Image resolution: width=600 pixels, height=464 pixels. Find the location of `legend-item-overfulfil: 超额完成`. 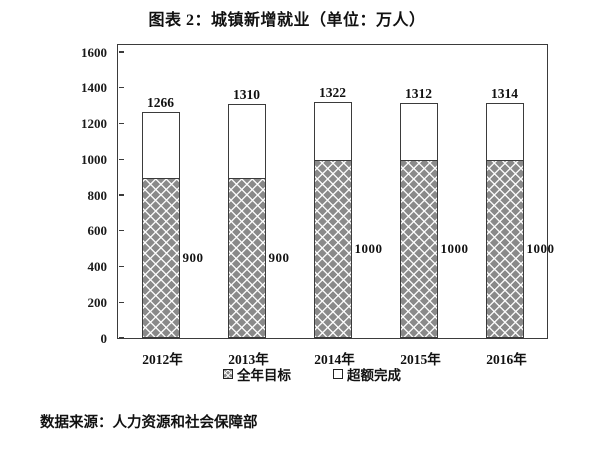

legend-item-overfulfil: 超额完成 is located at coordinates (367, 374).